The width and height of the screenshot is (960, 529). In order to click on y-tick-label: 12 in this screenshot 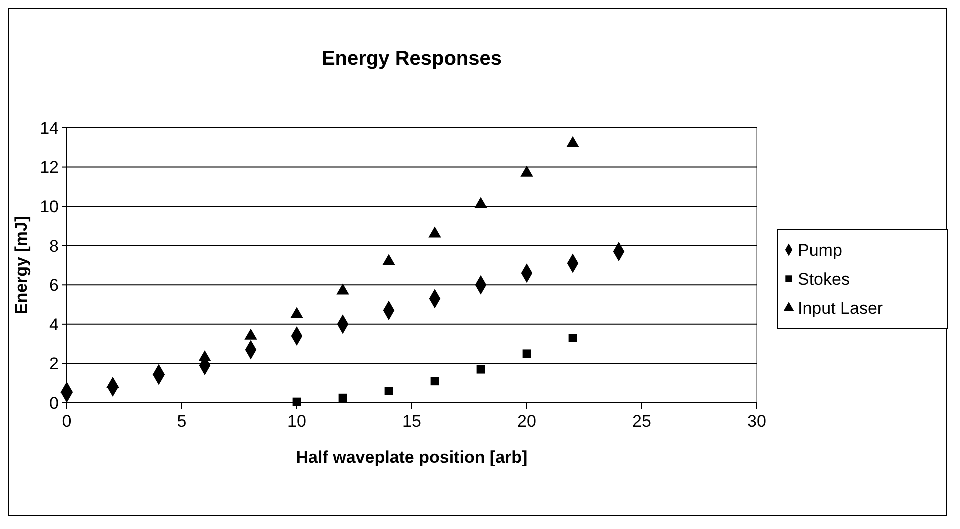, I will do `click(49, 168)`.